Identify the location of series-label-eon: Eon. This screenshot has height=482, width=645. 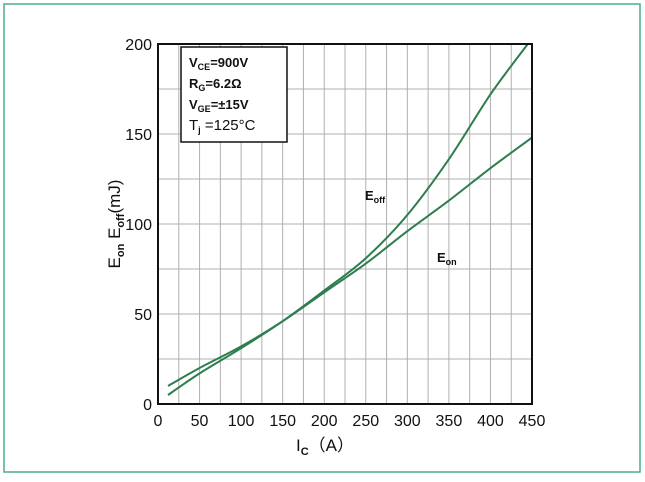
(447, 258).